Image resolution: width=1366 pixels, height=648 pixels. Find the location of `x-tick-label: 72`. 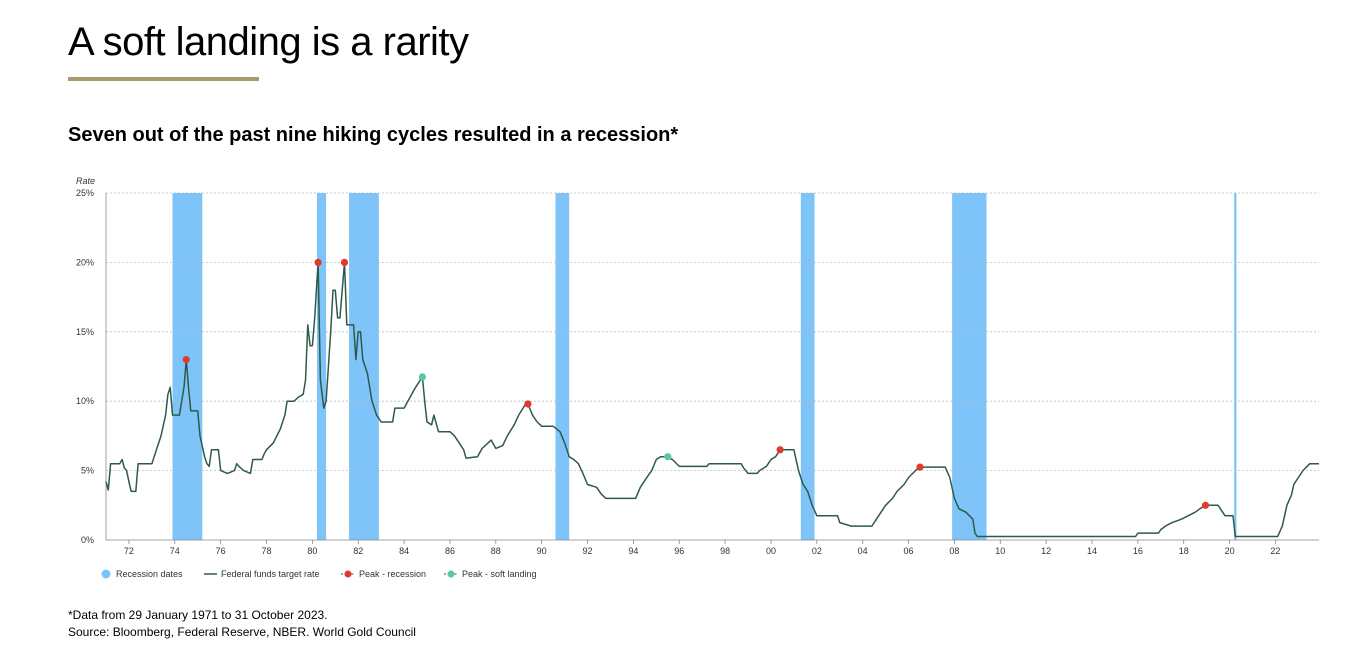

x-tick-label: 72 is located at coordinates (129, 551).